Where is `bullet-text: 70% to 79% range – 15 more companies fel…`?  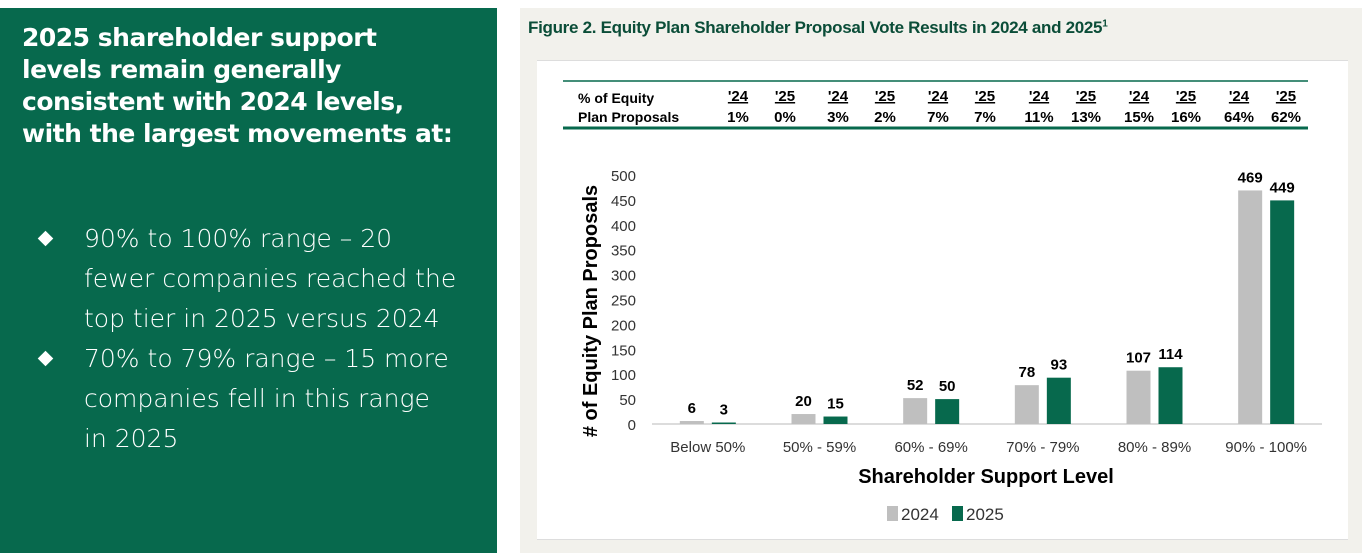
bullet-text: 70% to 79% range – 15 more companies fel… is located at coordinates (266, 398).